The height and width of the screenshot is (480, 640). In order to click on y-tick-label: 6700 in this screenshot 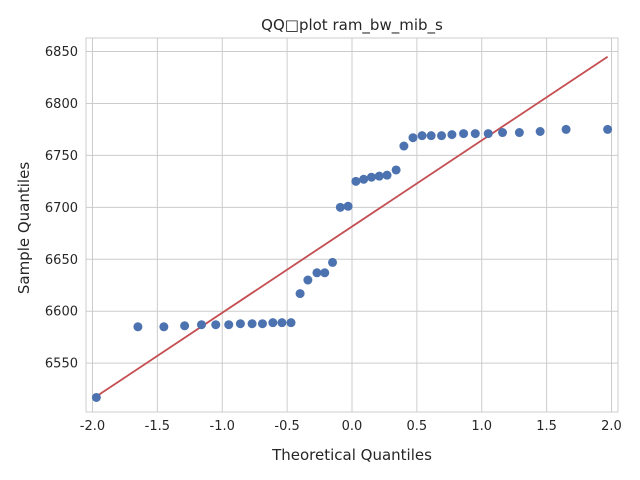, I will do `click(61, 208)`.